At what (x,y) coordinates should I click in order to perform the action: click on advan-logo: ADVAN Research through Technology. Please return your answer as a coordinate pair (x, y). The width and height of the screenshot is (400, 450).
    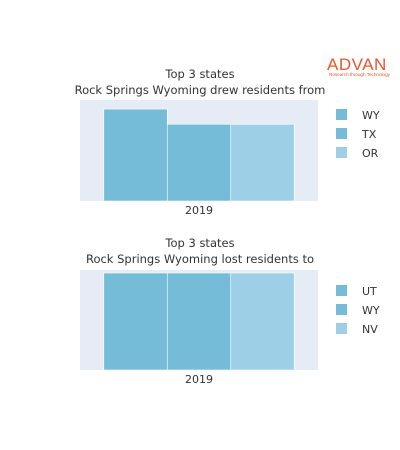
    Looking at the image, I should click on (359, 66).